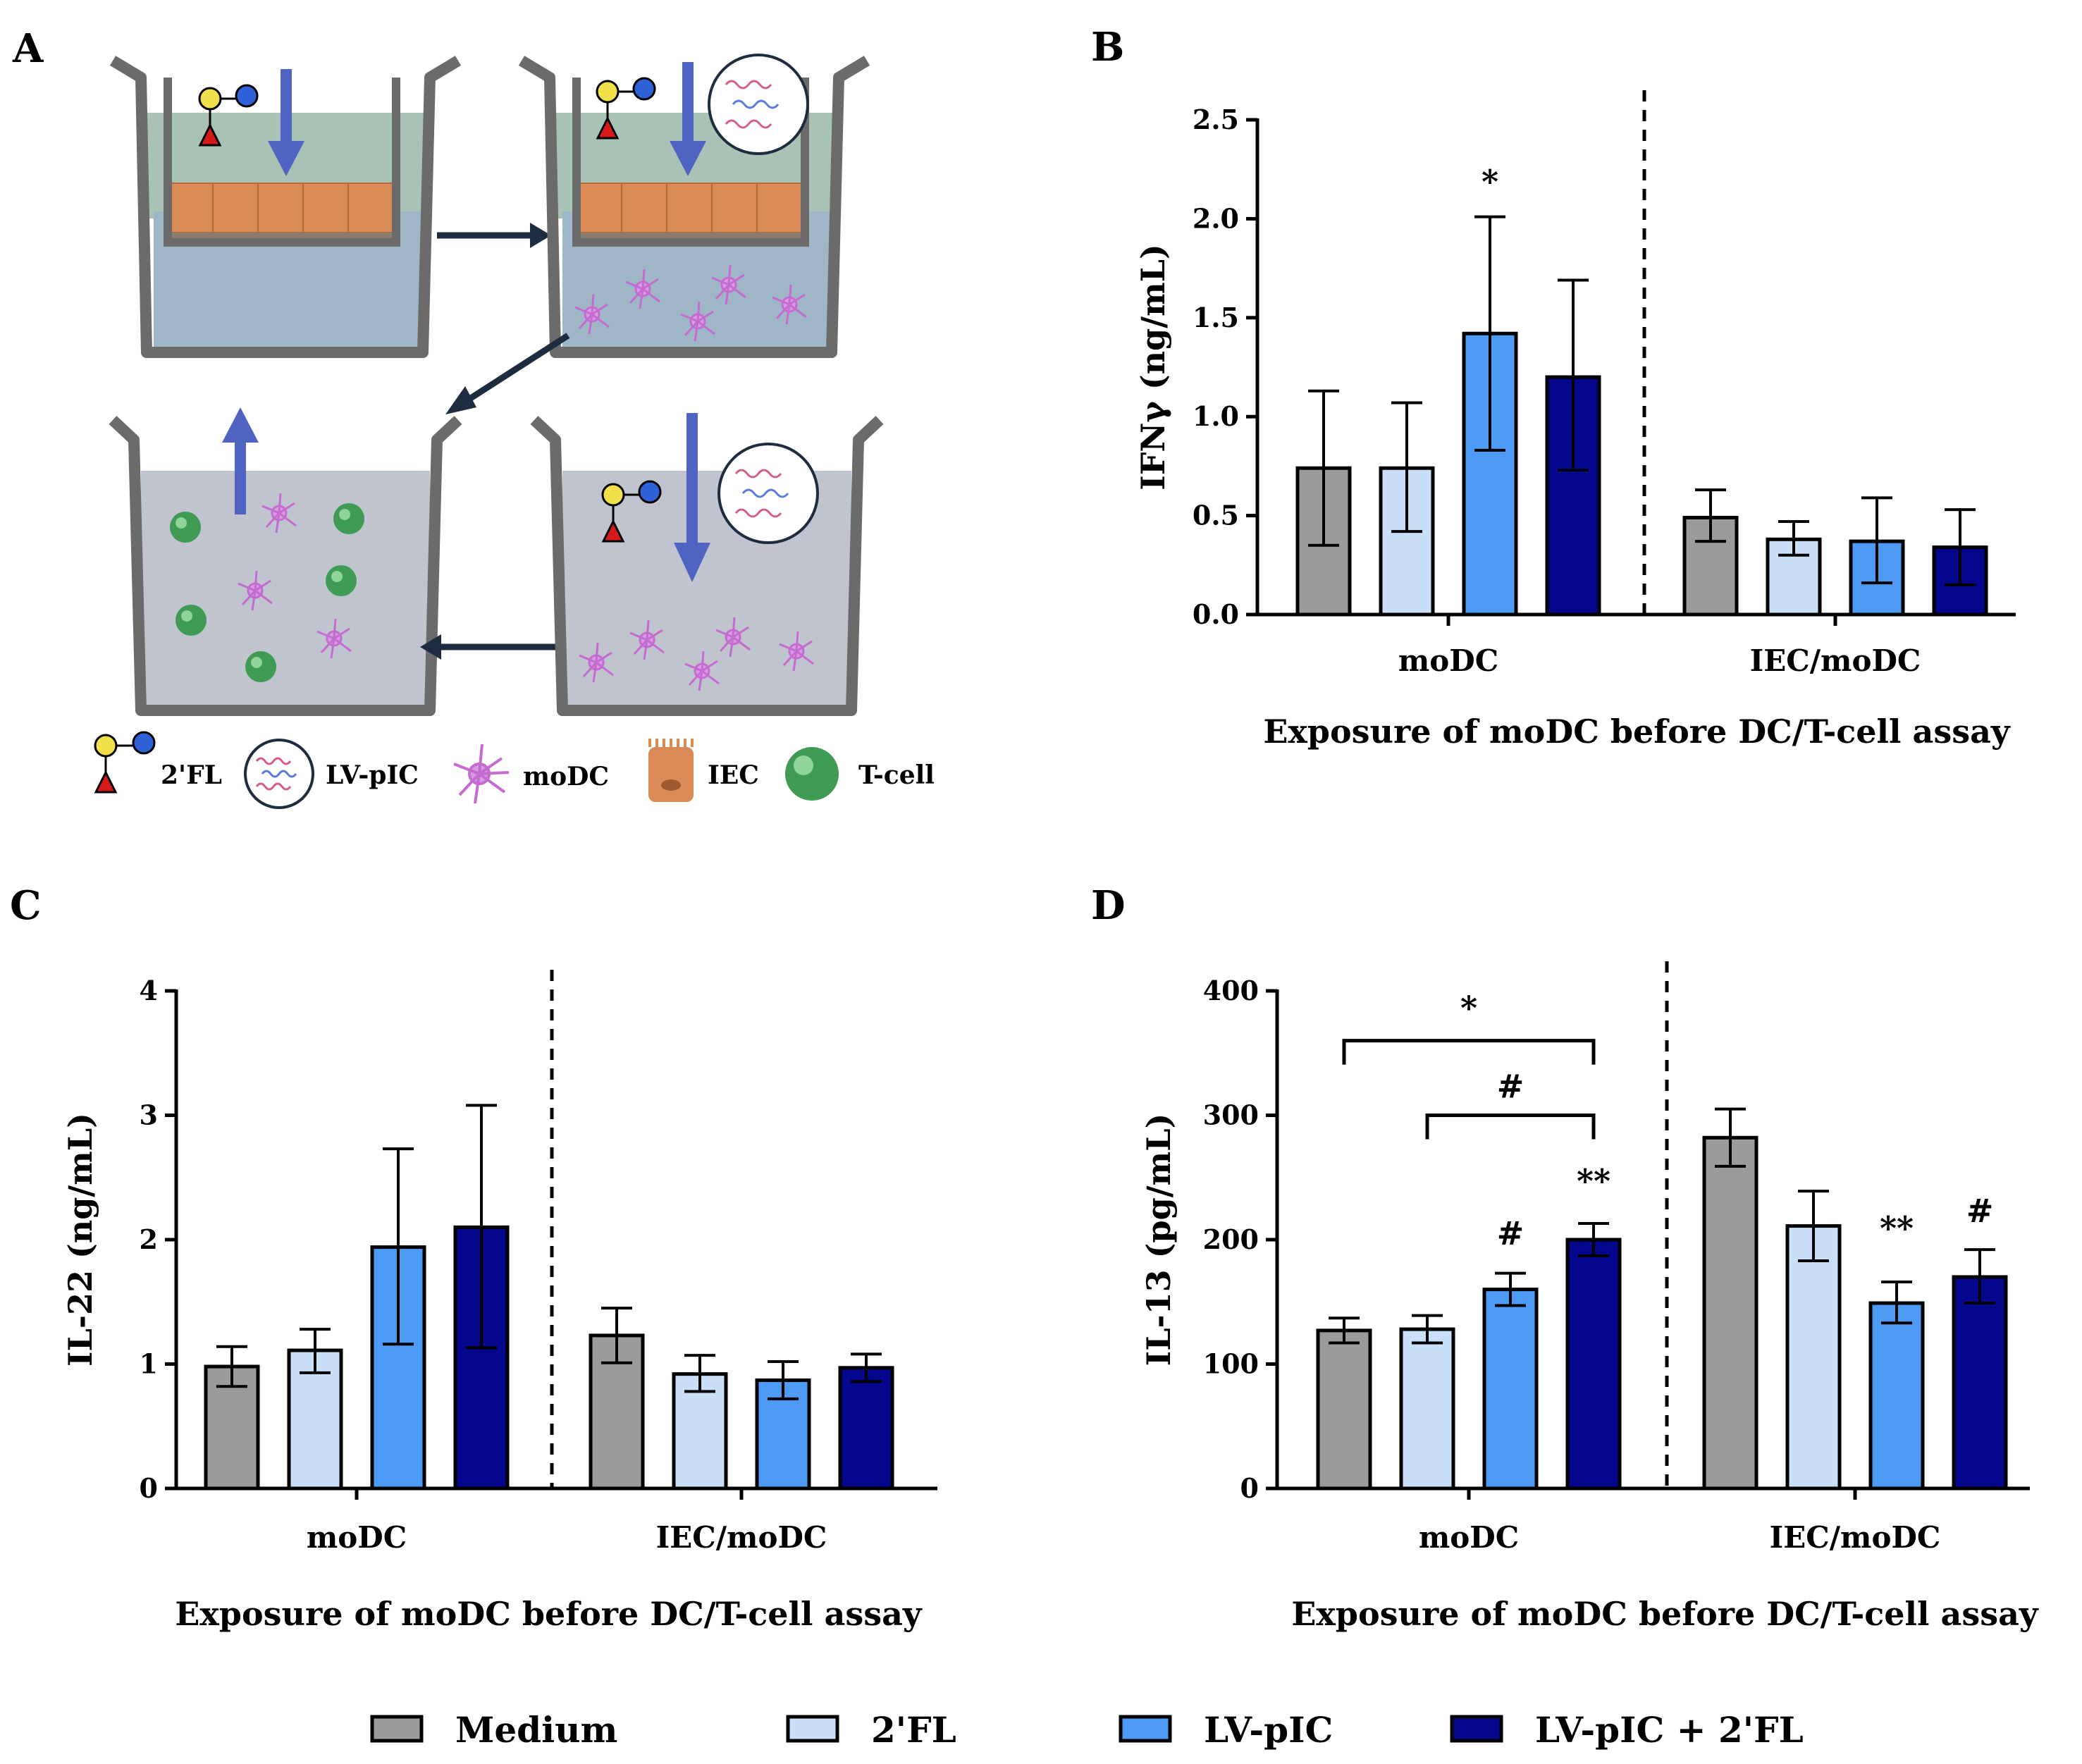  I want to click on y-tick-label: 3, so click(149, 1115).